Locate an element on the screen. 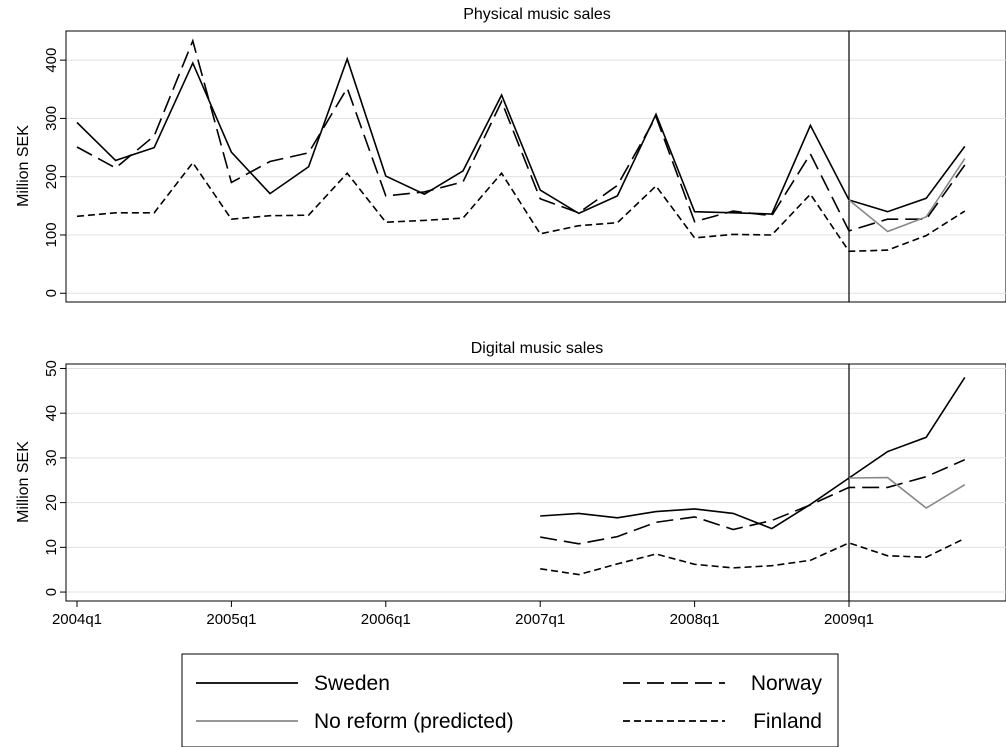  digital-y-axis: 0 10 20 30 40 50 is located at coordinates (55, 480).